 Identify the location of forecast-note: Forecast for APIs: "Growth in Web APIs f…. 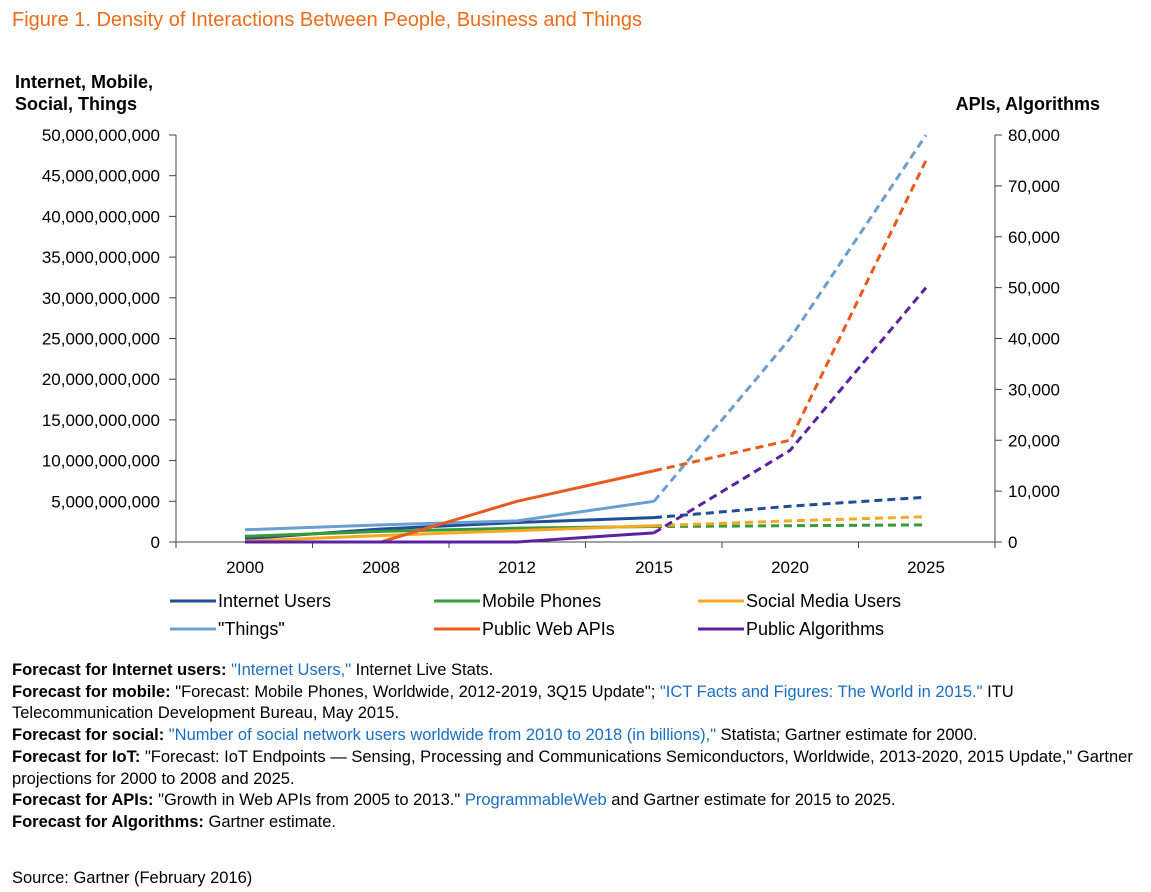
(577, 801).